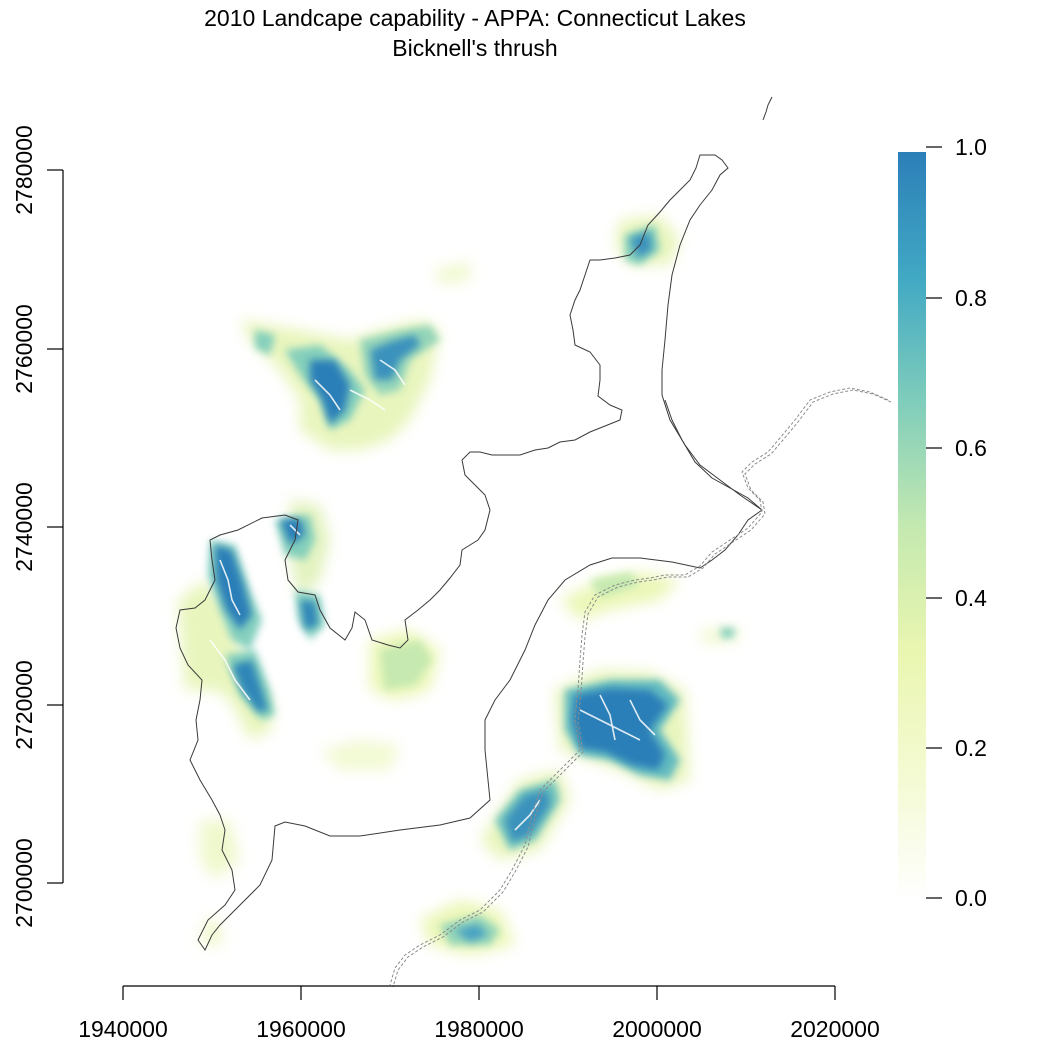  What do you see at coordinates (24, 349) in the screenshot?
I see `y-tick-label: 2760000` at bounding box center [24, 349].